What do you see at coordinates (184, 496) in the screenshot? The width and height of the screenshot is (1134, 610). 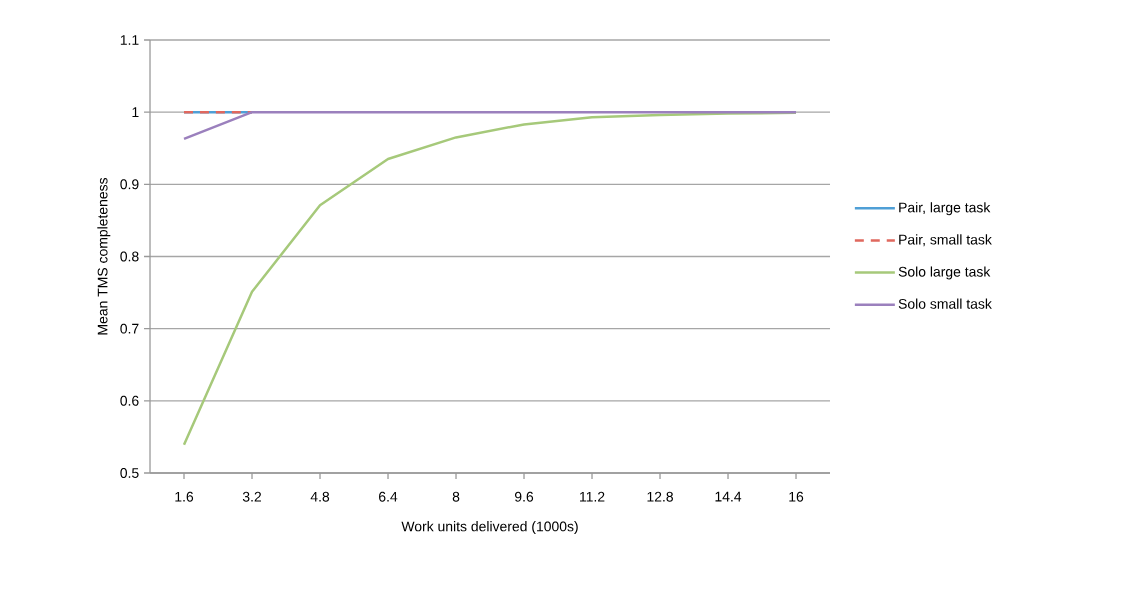 I see `x-tick-label: 1.6` at bounding box center [184, 496].